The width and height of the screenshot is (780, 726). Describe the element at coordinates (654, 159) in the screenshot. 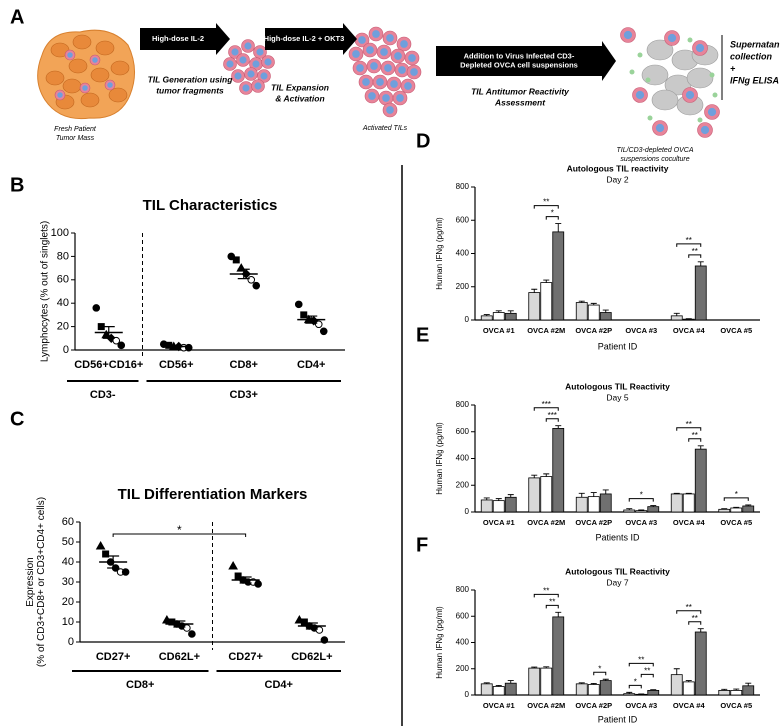

I see `coculture-caption: suspensions coculture` at that location.